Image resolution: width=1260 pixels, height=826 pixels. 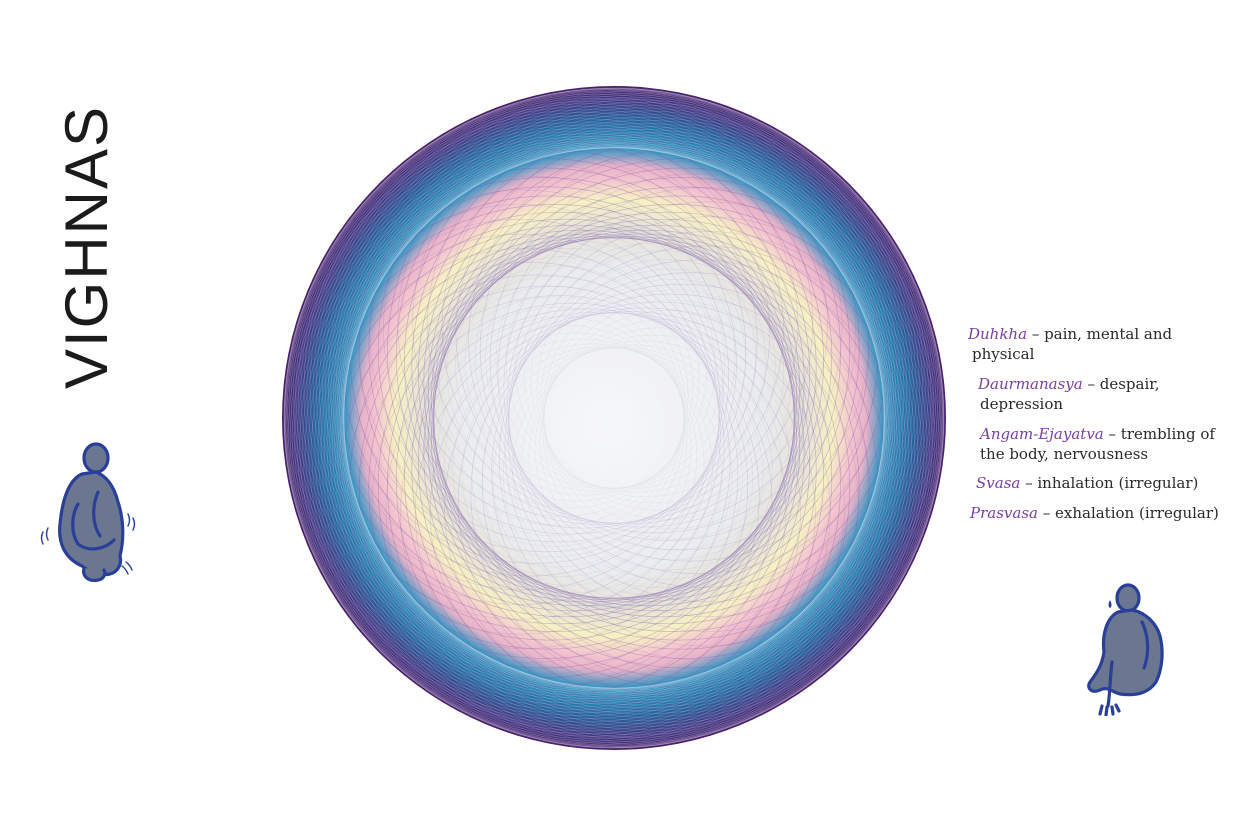 What do you see at coordinates (1030, 384) in the screenshot?
I see `term-daurmanasya: Daurmanasya` at bounding box center [1030, 384].